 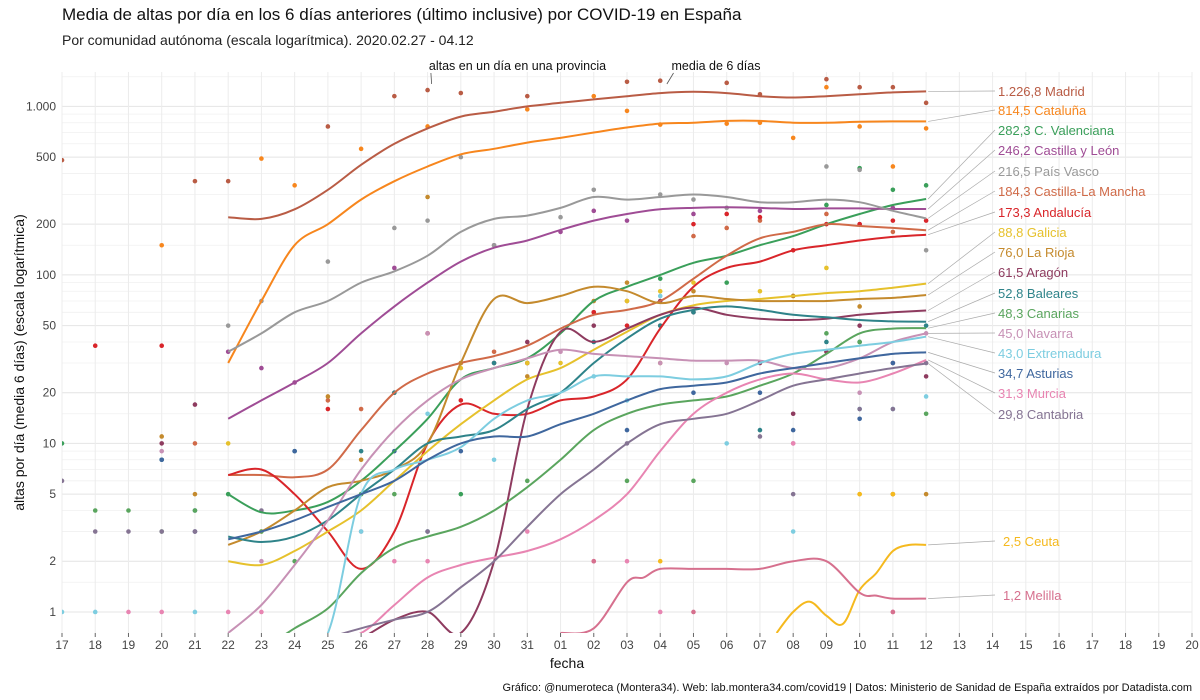 I want to click on x-tick-label: 19, so click(x=129, y=645).